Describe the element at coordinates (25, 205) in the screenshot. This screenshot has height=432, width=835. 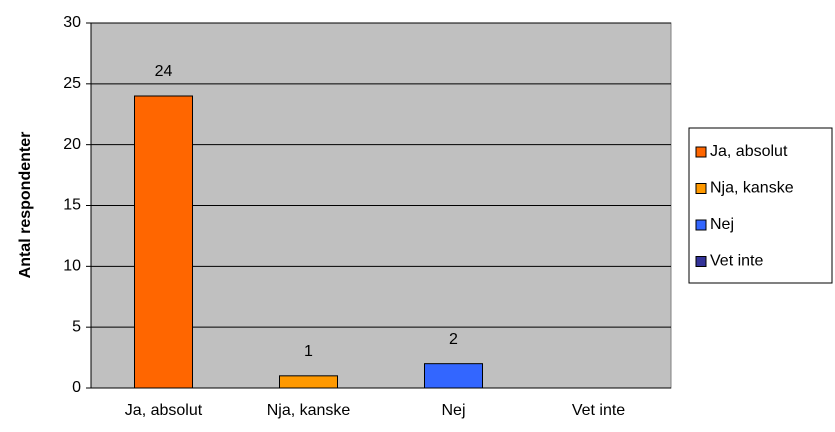
I see `y-axis-label: Antal respondenter` at that location.